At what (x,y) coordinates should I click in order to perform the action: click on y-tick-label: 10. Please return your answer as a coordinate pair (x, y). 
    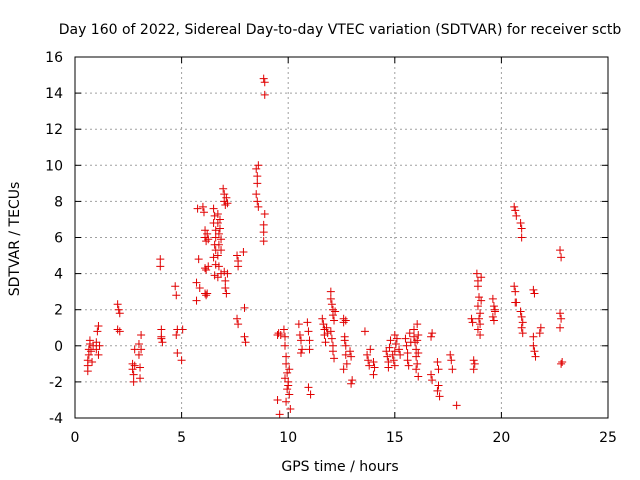
    Looking at the image, I should click on (54, 166).